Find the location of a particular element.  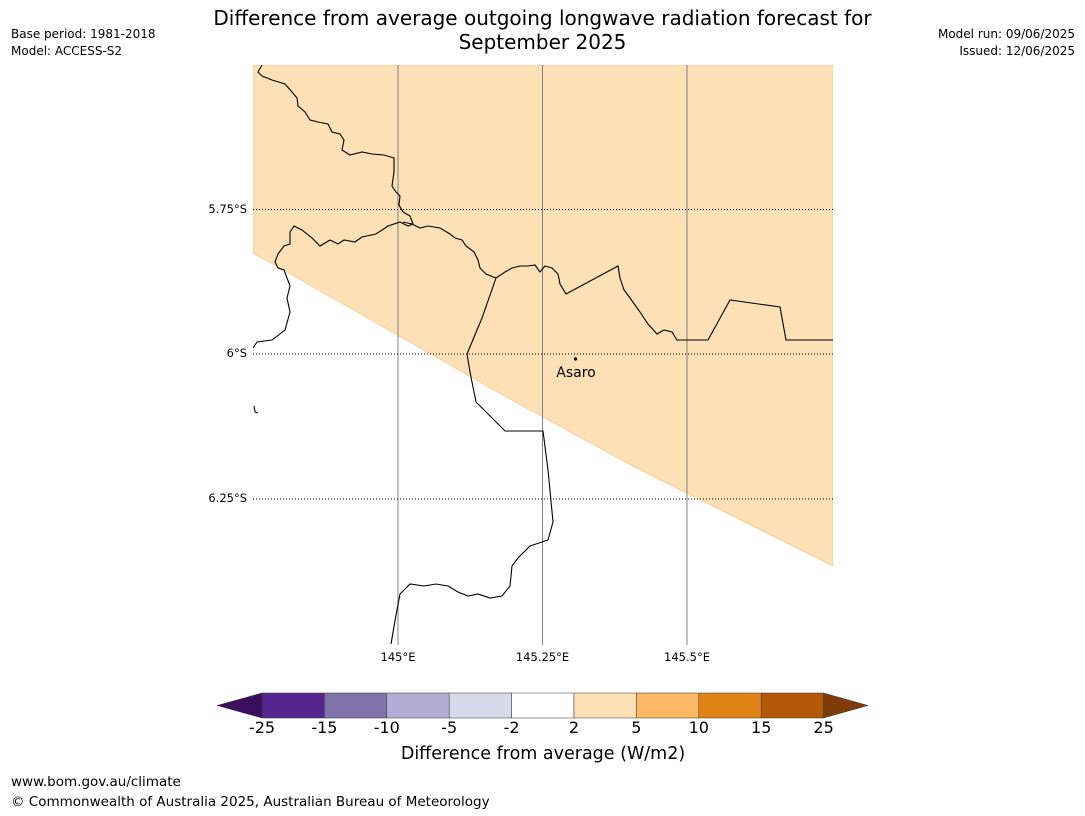

model-run-label: Model run: 09/06/2025 is located at coordinates (1006, 34).